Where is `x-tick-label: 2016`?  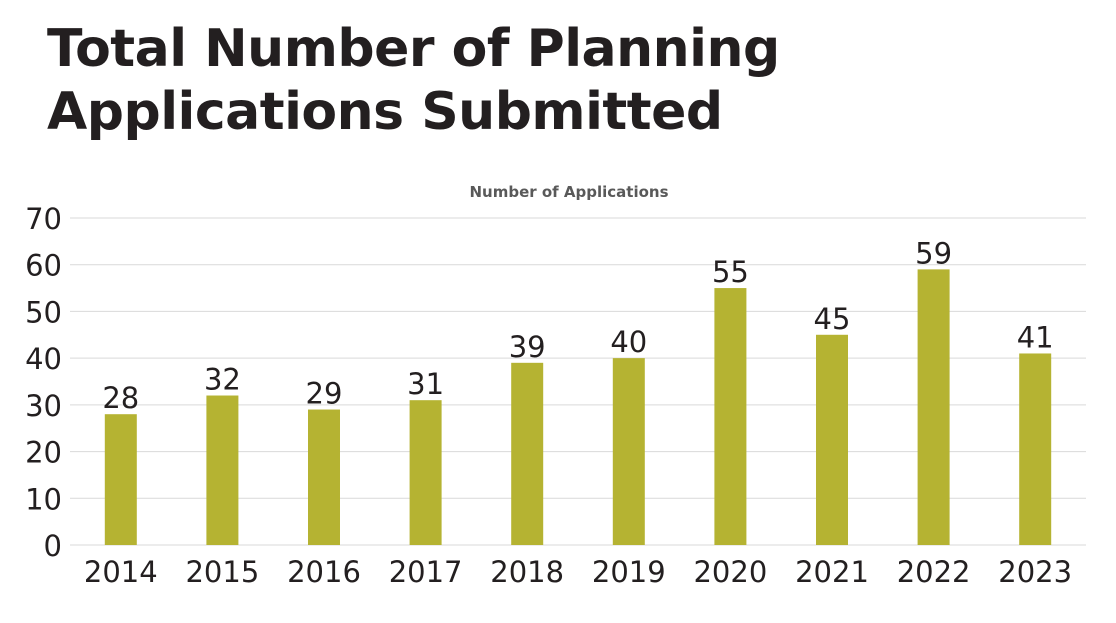
x-tick-label: 2016 is located at coordinates (324, 572).